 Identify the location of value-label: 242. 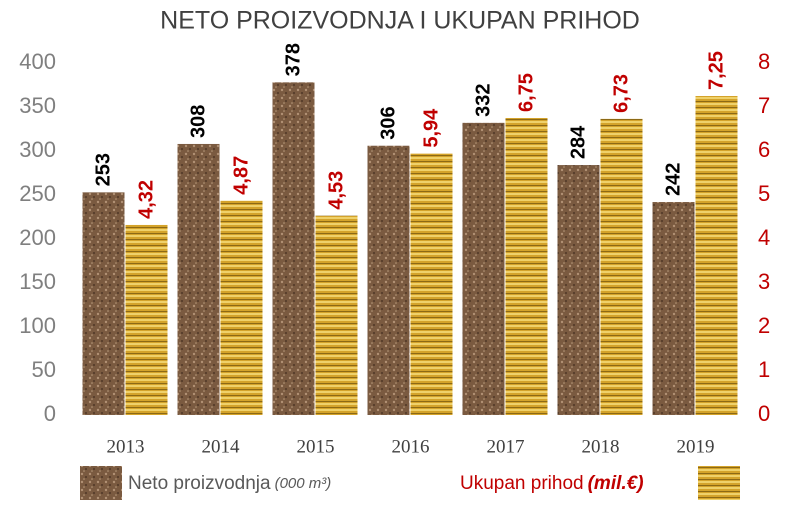
(673, 179).